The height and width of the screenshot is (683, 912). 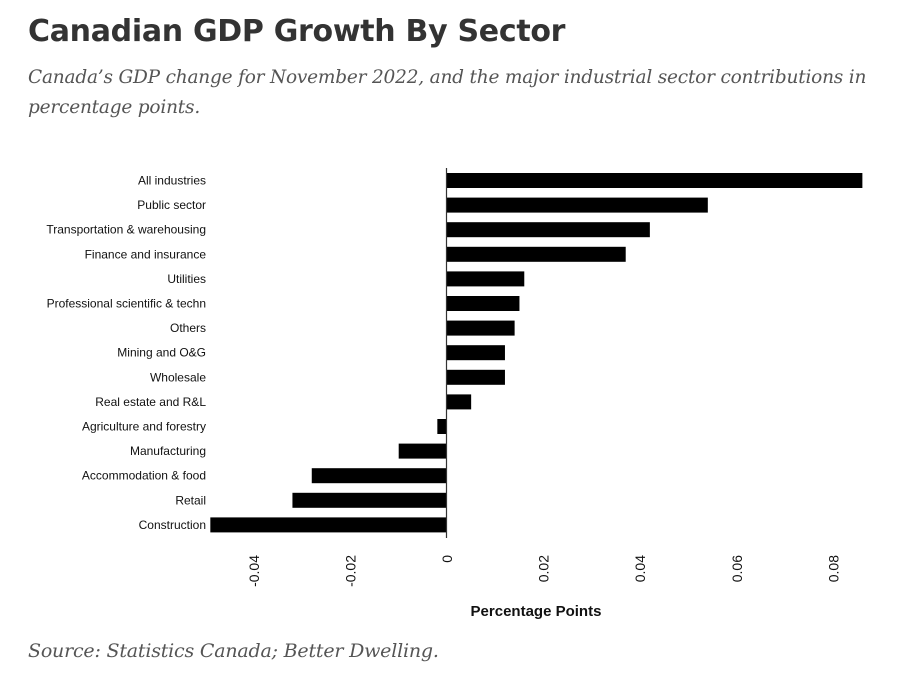 I want to click on bar-transportation-warehousing, so click(x=548, y=230).